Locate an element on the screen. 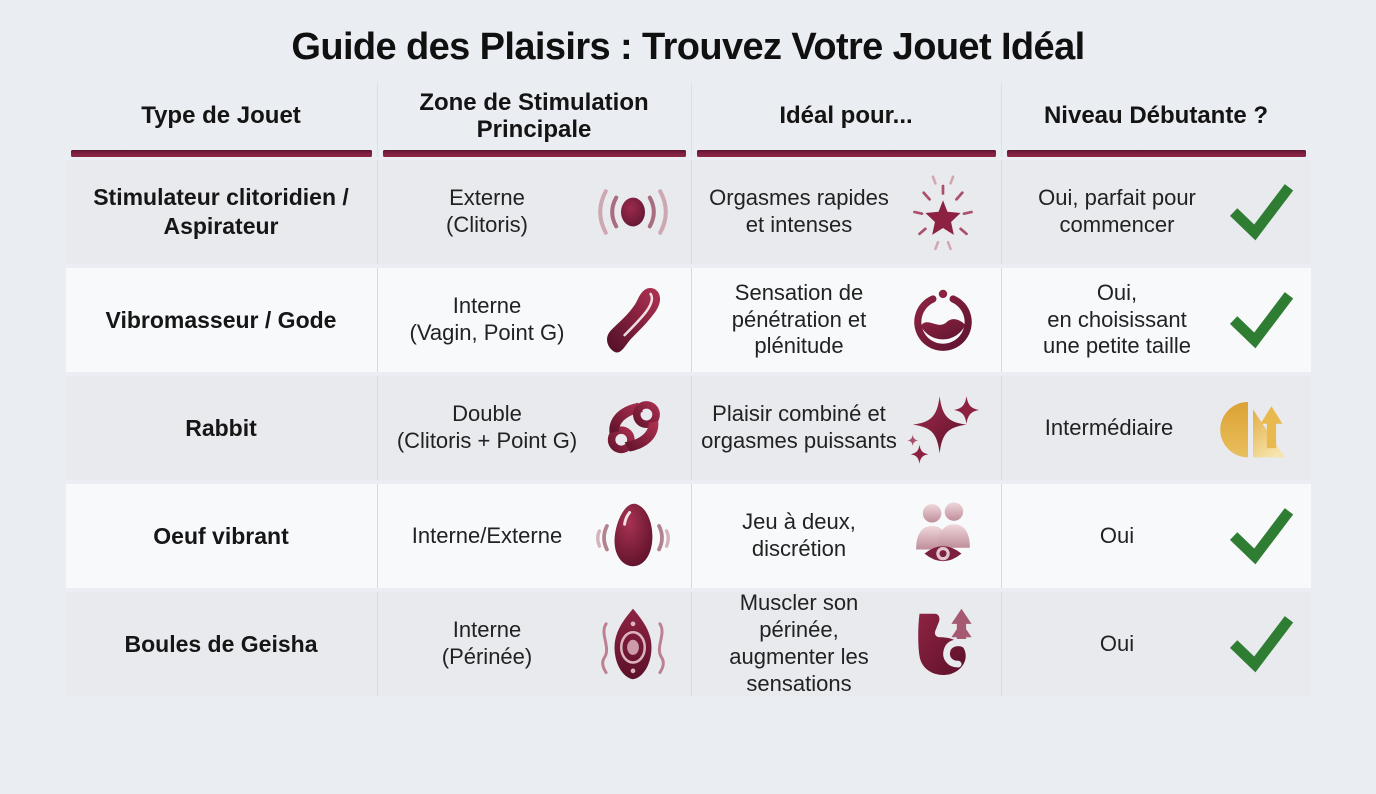 This screenshot has height=794, width=1376. toy-name: Oeuf vibrant is located at coordinates (221, 535).